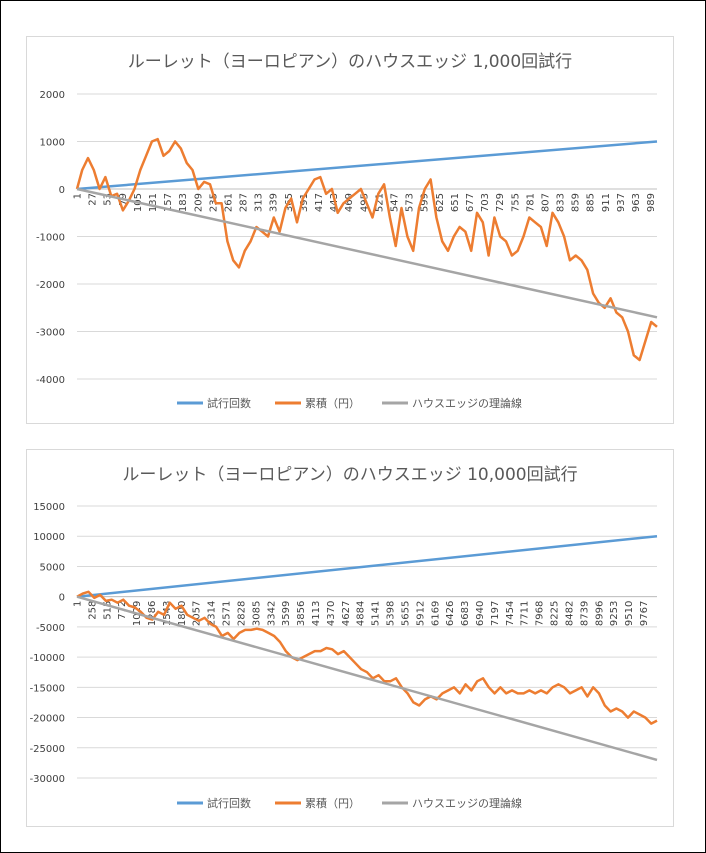 This screenshot has width=706, height=853. Describe the element at coordinates (50, 333) in the screenshot. I see `y-tick-label: -3000` at that location.